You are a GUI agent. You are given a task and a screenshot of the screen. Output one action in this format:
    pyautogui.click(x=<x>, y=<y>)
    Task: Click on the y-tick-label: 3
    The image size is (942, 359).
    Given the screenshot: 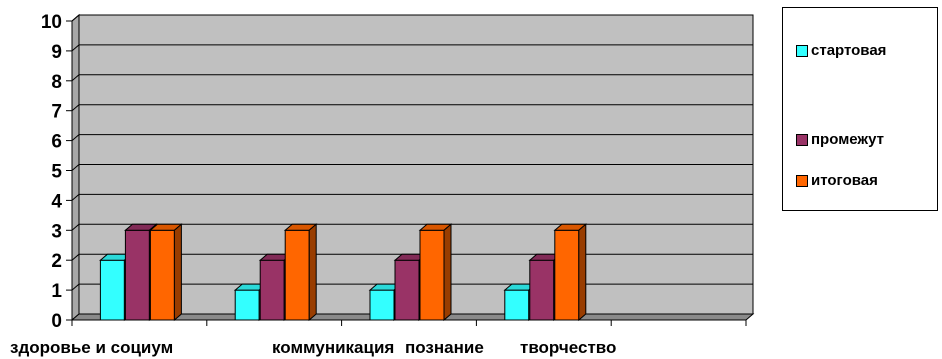 What is the action you would take?
    pyautogui.click(x=56, y=231)
    